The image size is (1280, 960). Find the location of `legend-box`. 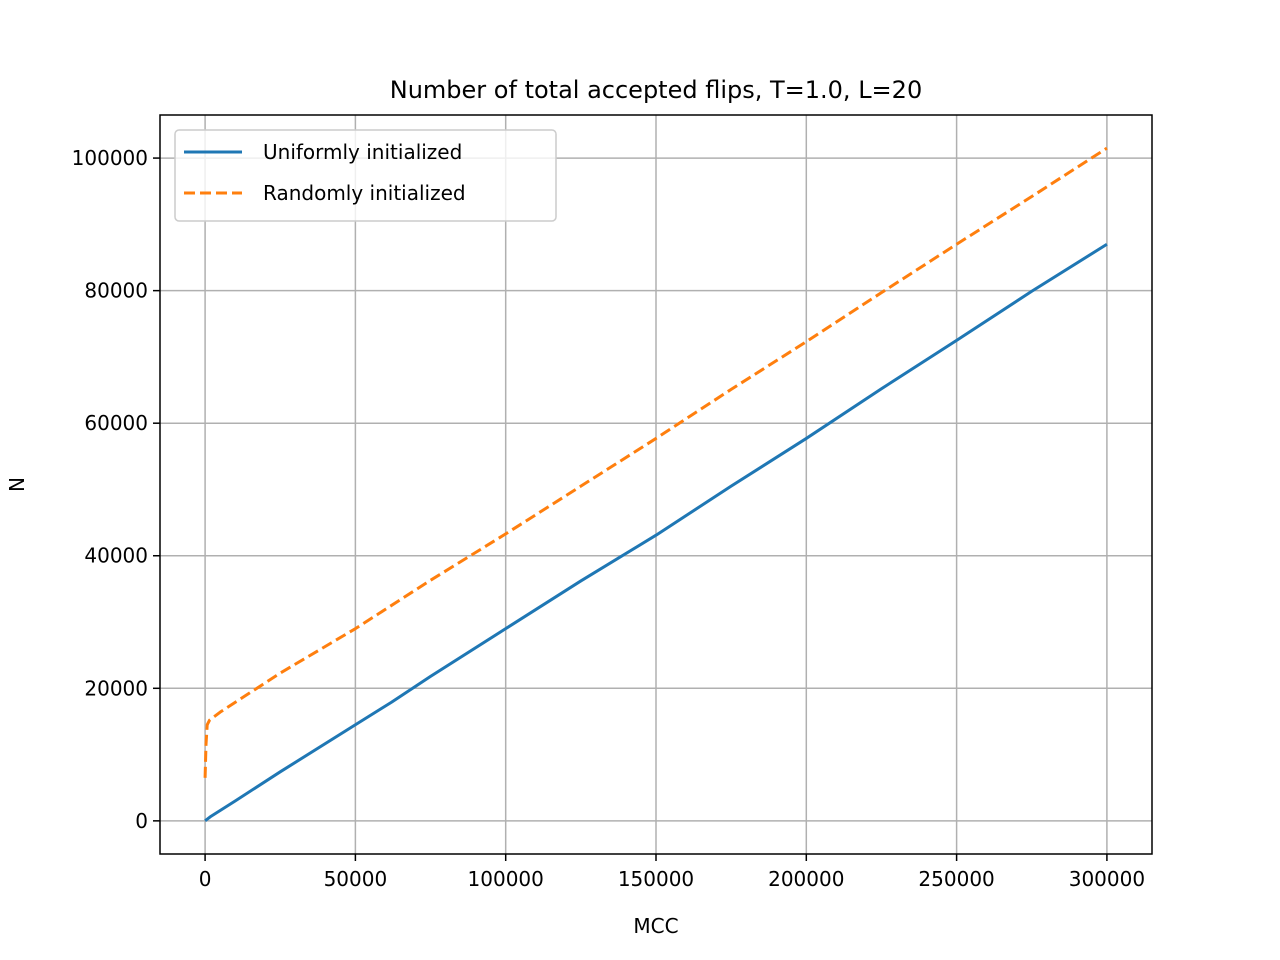

legend-box is located at coordinates (365, 175).